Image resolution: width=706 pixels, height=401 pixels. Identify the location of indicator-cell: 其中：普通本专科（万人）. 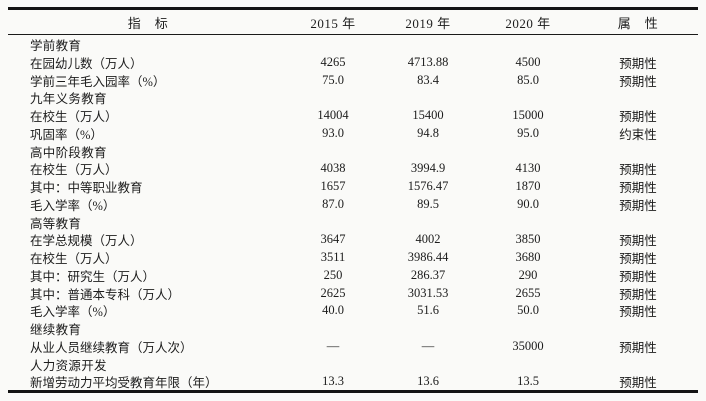
(105, 294).